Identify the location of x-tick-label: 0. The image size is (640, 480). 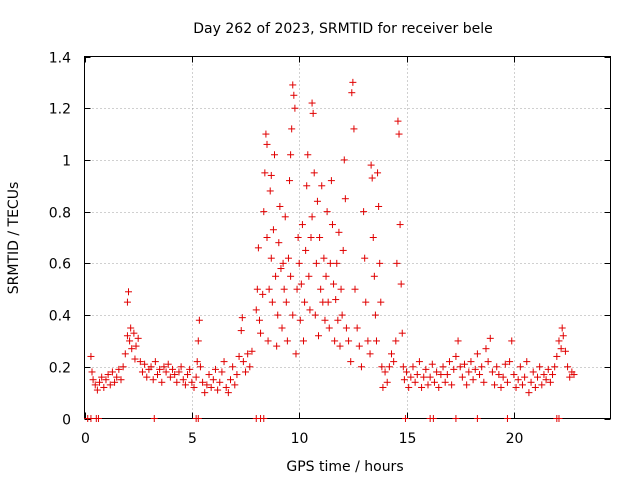
(85, 439).